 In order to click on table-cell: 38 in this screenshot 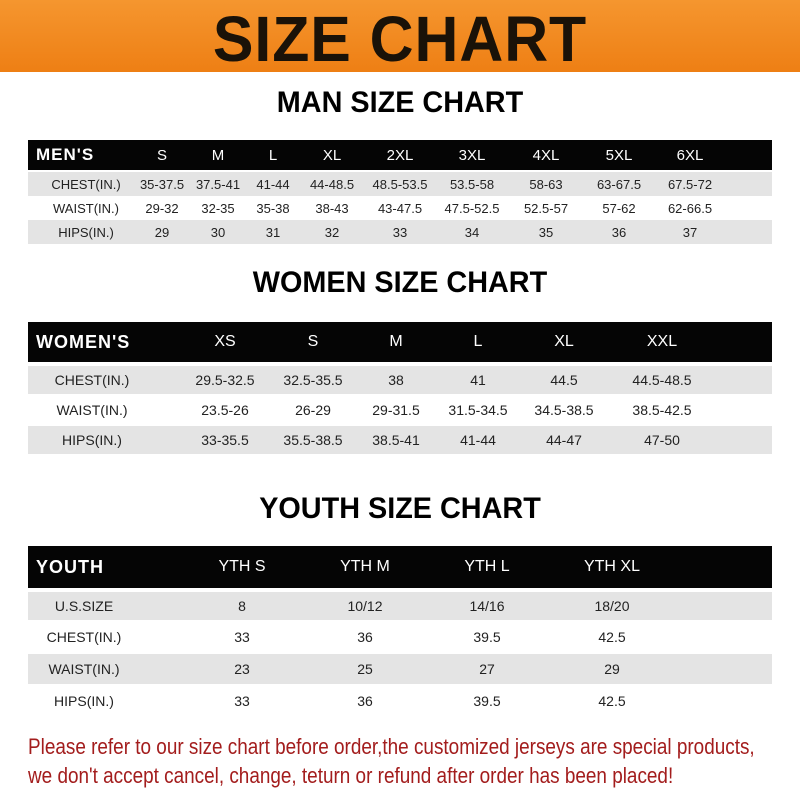, I will do `click(396, 380)`.